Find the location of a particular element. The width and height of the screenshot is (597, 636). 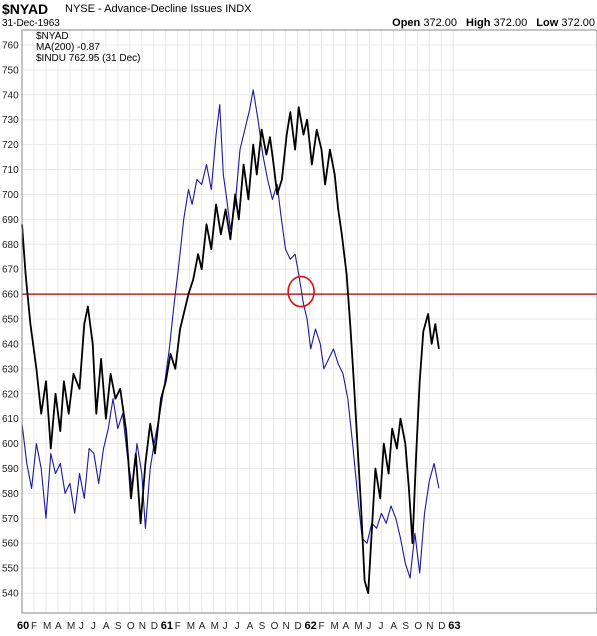

symbol-title: $NYAD is located at coordinates (25, 9).